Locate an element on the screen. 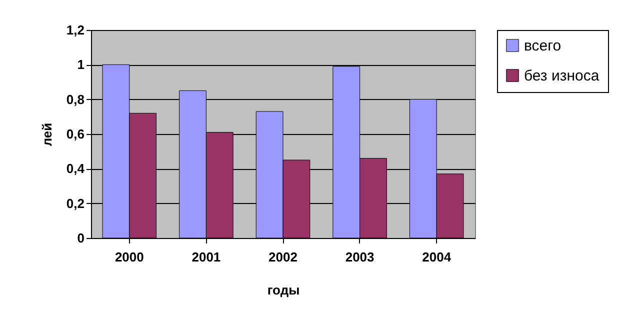 This screenshot has width=631, height=329. legend-label: без износа is located at coordinates (562, 76).